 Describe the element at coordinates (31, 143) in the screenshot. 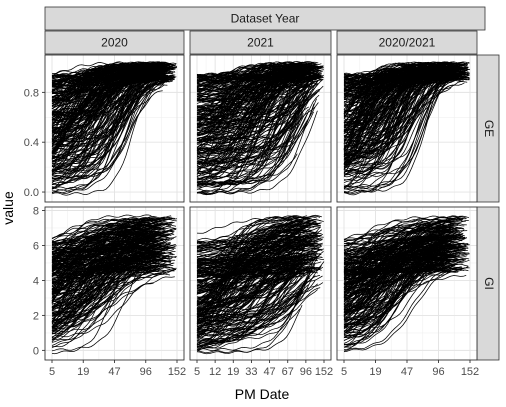

I see `y-tick-label: 0.4` at that location.